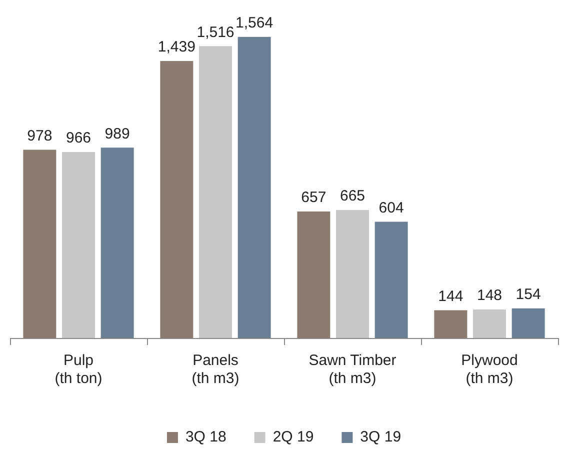 The height and width of the screenshot is (459, 574). What do you see at coordinates (489, 295) in the screenshot?
I see `data-label: 148` at bounding box center [489, 295].